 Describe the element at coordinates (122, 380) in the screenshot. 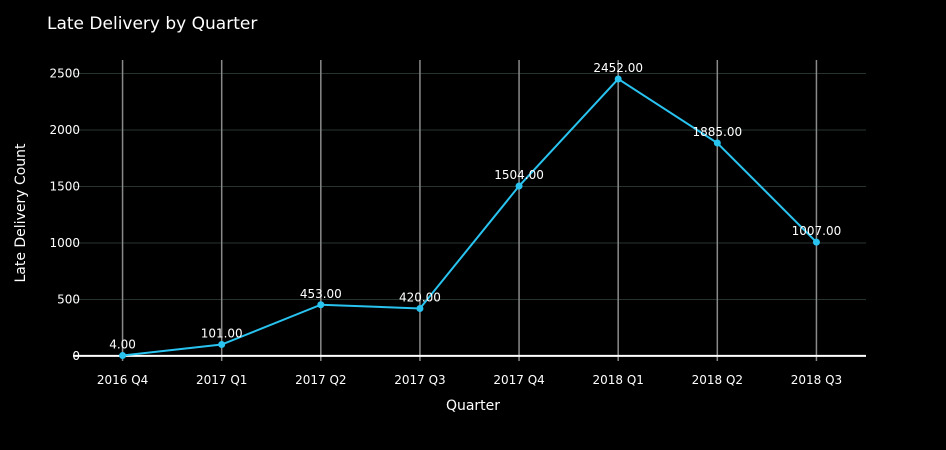

I see `x-tick-label: 2016 Q4` at that location.